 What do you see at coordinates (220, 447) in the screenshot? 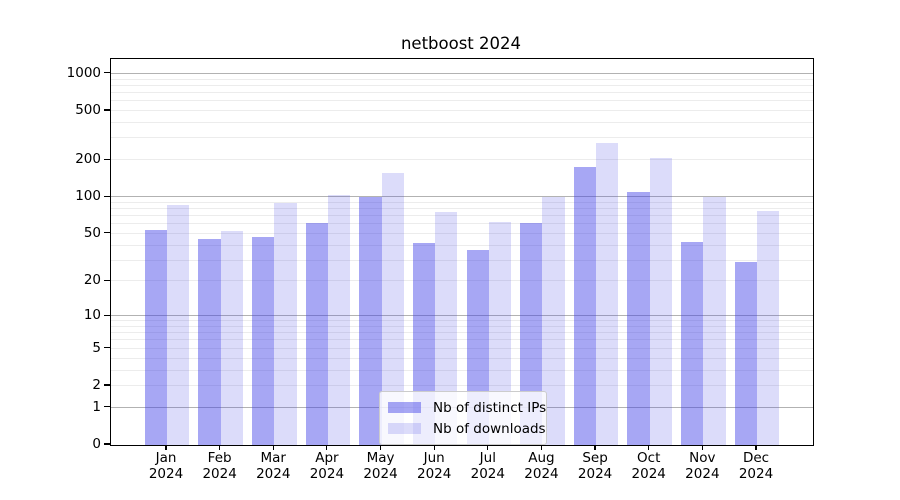
I see `x-tick-feb` at bounding box center [220, 447].